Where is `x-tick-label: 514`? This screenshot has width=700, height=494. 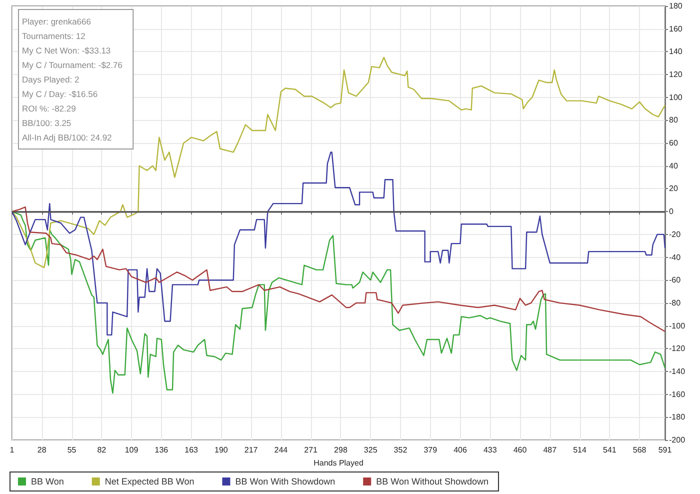
x-tick-label: 514 is located at coordinates (580, 450).